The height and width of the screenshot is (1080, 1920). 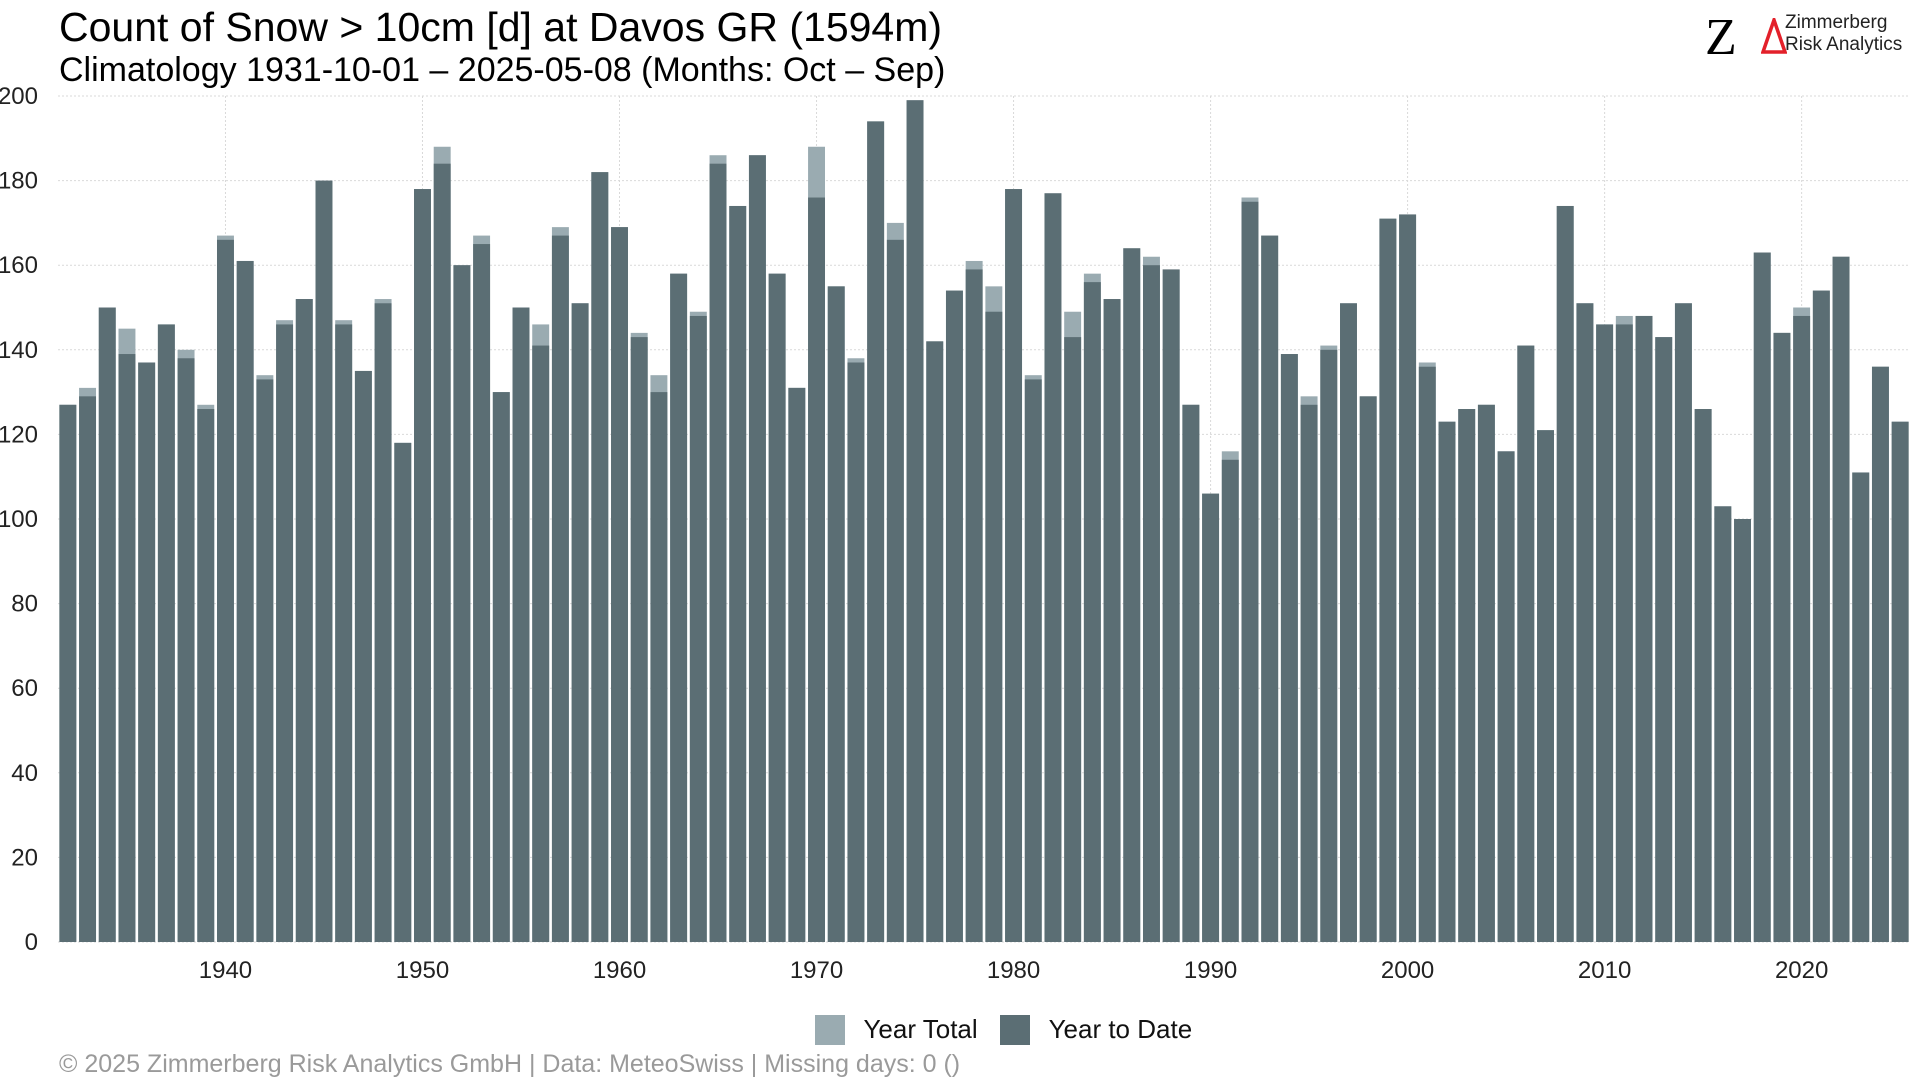 What do you see at coordinates (1721, 37) in the screenshot?
I see `logo-mark: Z` at bounding box center [1721, 37].